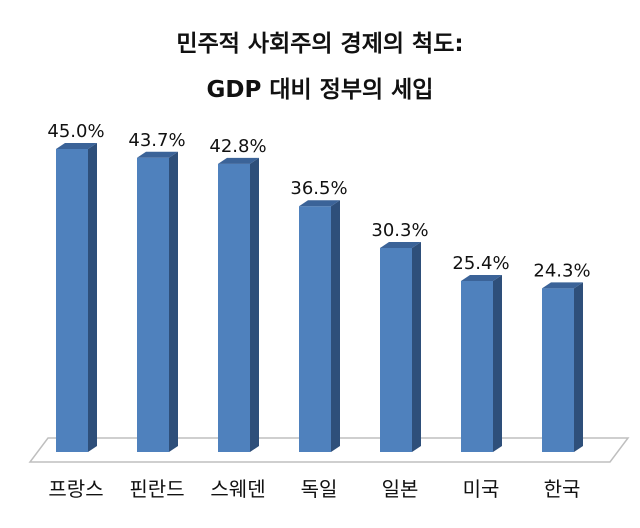 The height and width of the screenshot is (528, 640). I want to click on category-label: 독일, so click(319, 489).